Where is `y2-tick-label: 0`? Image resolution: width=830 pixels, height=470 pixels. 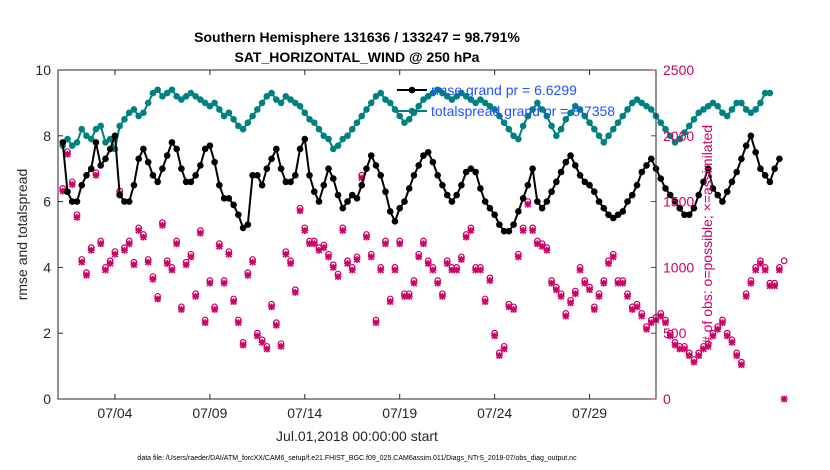
y2-tick-label: 0 is located at coordinates (667, 399).